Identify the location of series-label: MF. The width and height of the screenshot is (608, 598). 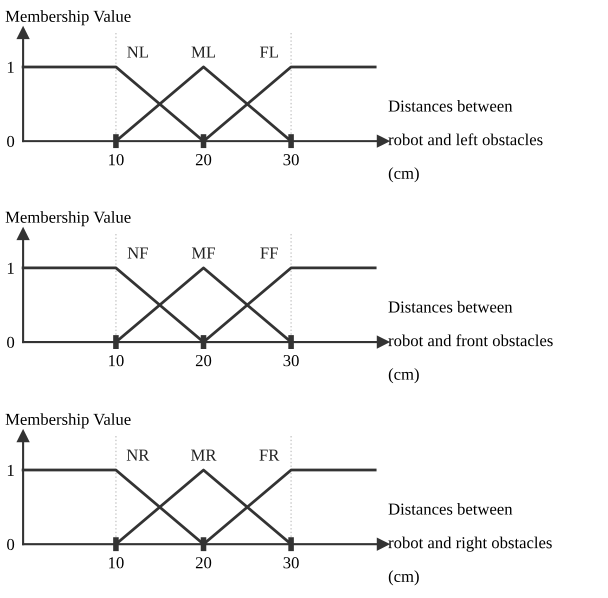
(203, 253).